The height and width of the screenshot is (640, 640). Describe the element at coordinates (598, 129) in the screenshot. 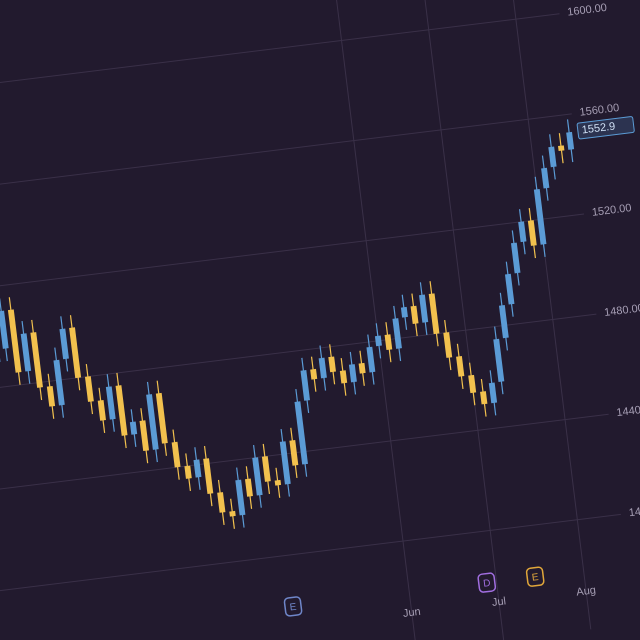

I see `price-tag-label: 1552.9` at that location.